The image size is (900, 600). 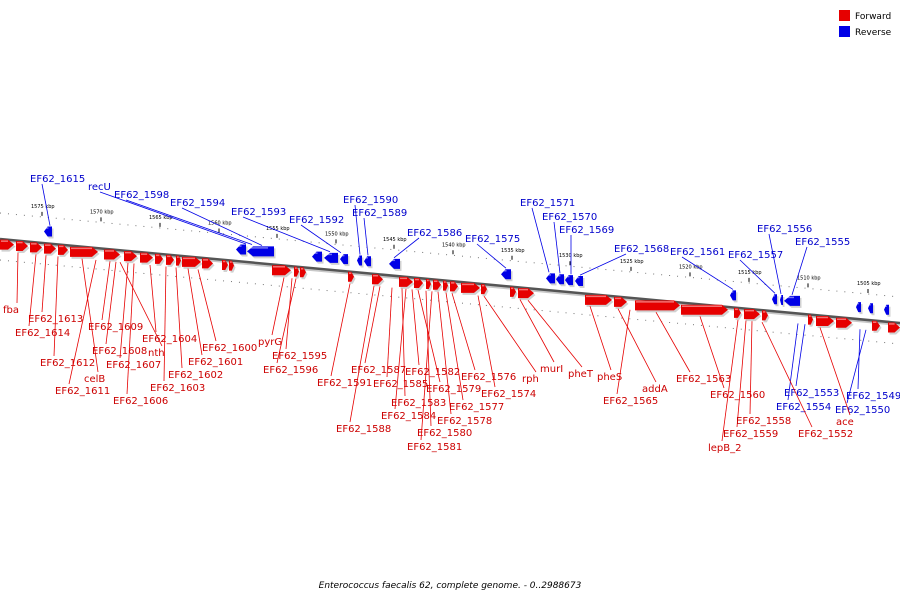 I want to click on legend-label-reverse: Reverse, so click(x=873, y=33).